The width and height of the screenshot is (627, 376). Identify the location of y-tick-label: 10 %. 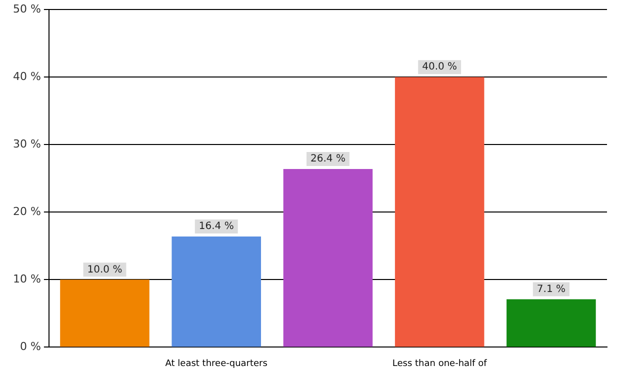
(26, 279).